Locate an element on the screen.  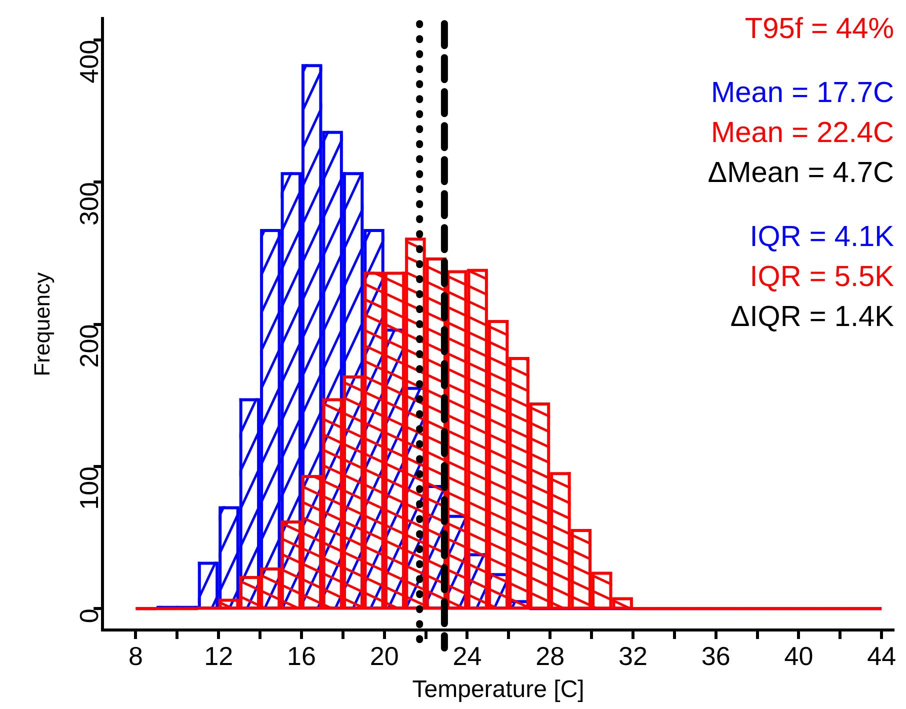
x-tick-label: 32 is located at coordinates (633, 655).